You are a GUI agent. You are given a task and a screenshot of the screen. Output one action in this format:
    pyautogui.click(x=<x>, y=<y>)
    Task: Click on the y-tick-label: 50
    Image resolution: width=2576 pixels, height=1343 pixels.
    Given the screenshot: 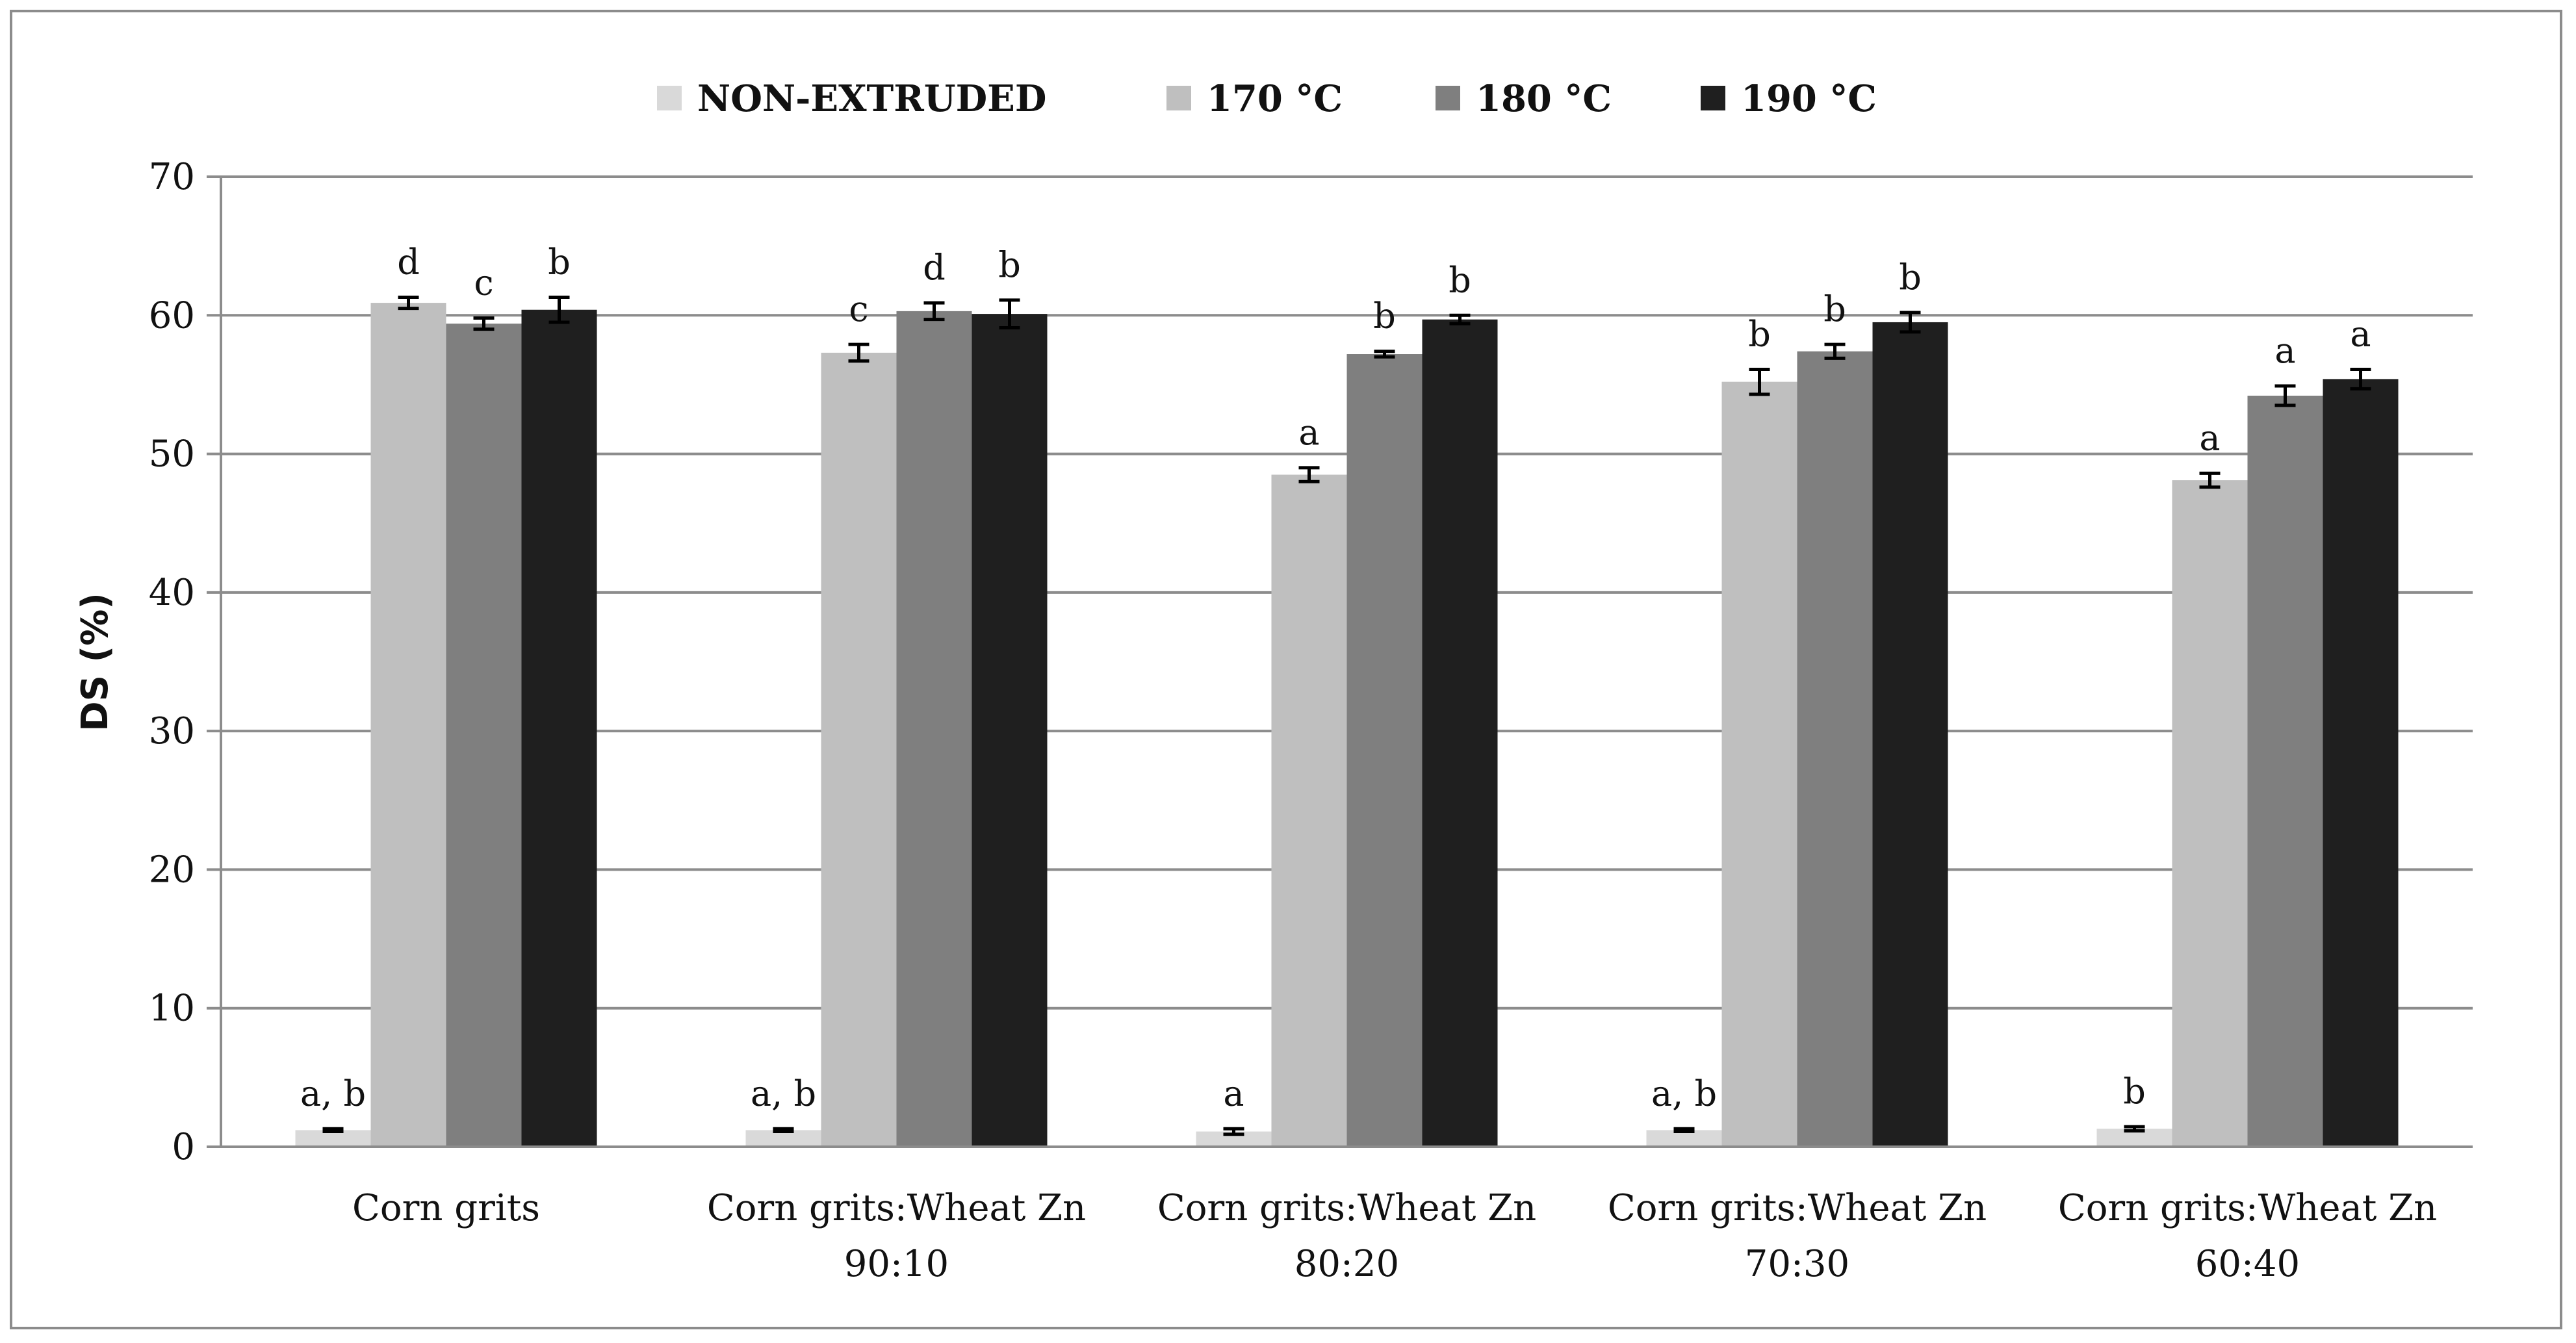 What is the action you would take?
    pyautogui.click(x=172, y=454)
    